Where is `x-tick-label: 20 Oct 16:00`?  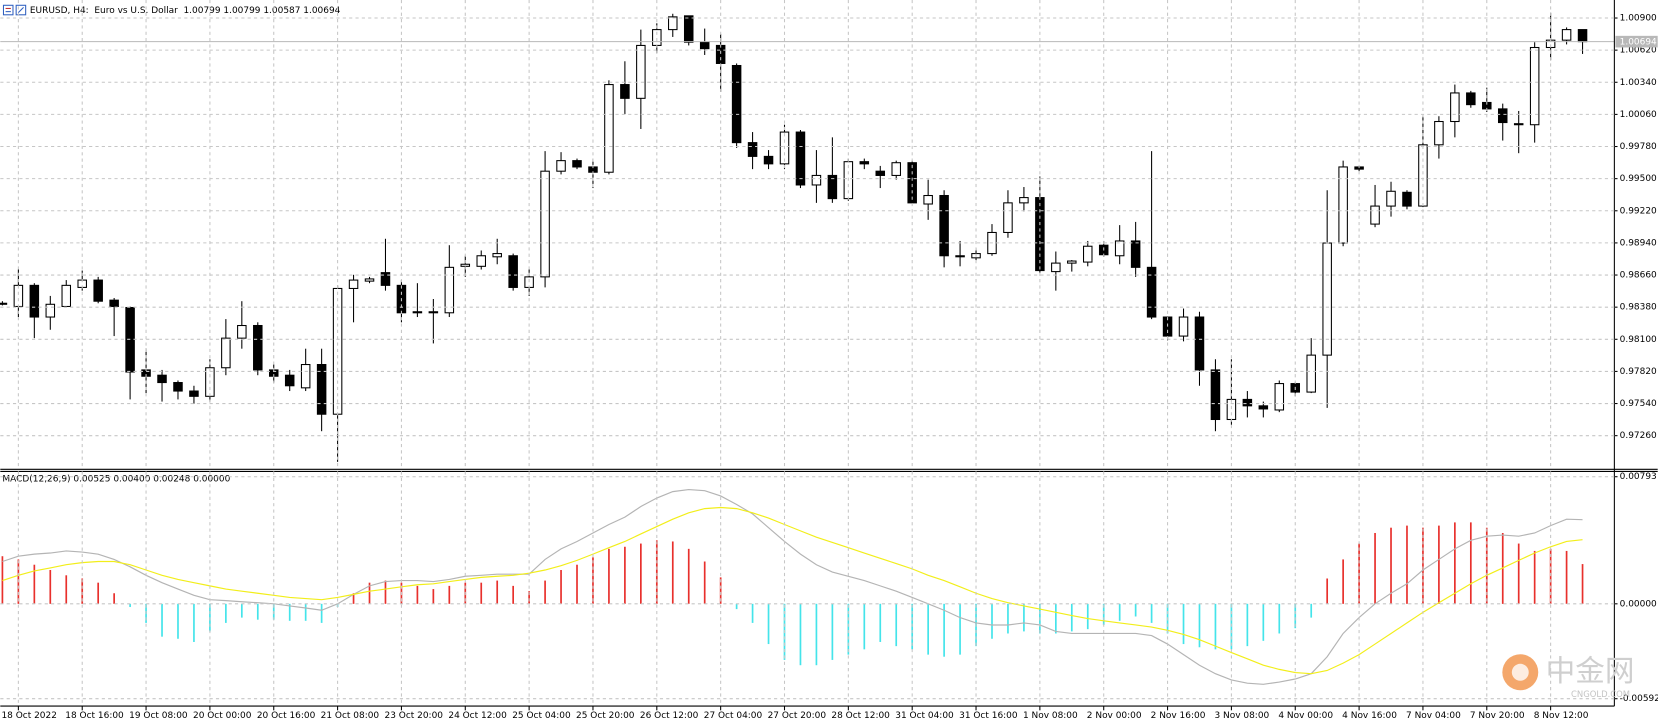 x-tick-label: 20 Oct 16:00 is located at coordinates (286, 716).